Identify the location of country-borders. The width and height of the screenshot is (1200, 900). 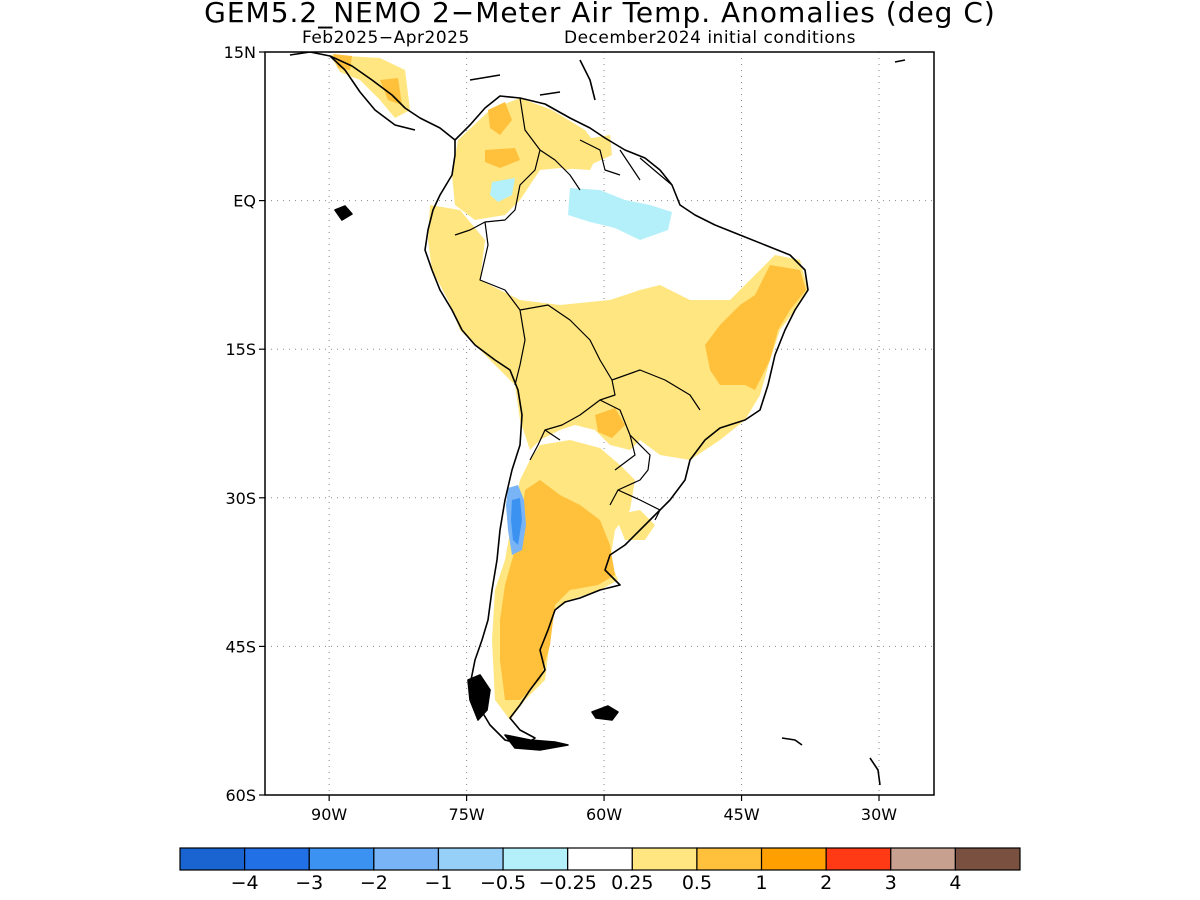
(577, 309).